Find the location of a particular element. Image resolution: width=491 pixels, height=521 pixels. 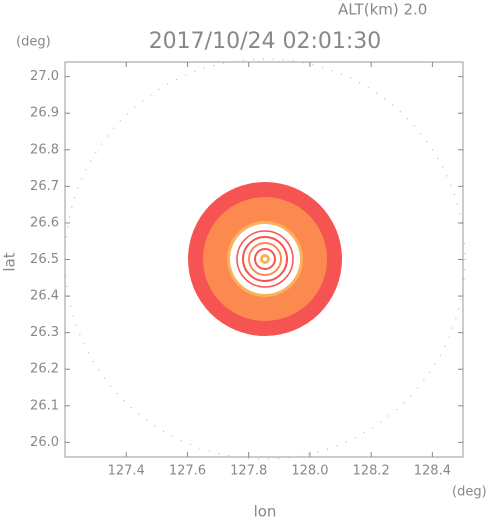

x-tick-label: 127.6 is located at coordinates (187, 471).